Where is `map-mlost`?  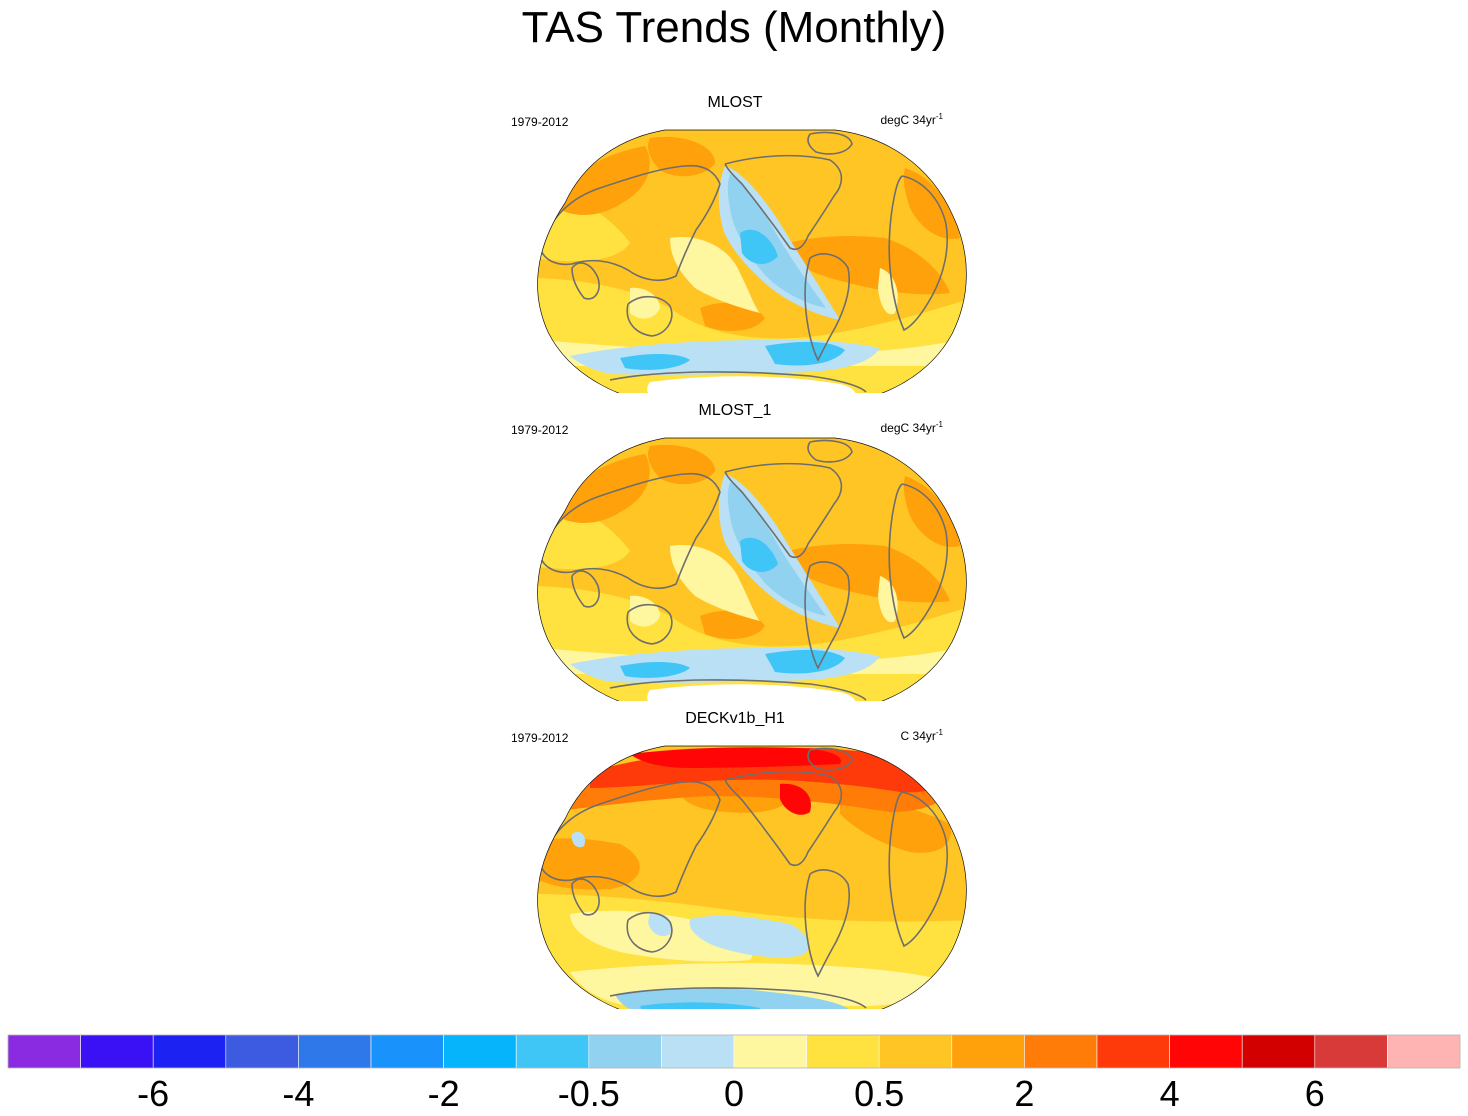
map-mlost is located at coordinates (752, 261).